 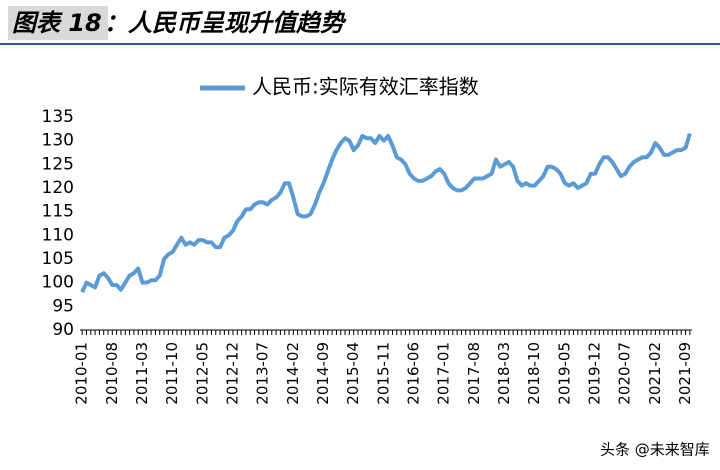 I want to click on x-tick-label: 2017-01, so click(x=444, y=373).